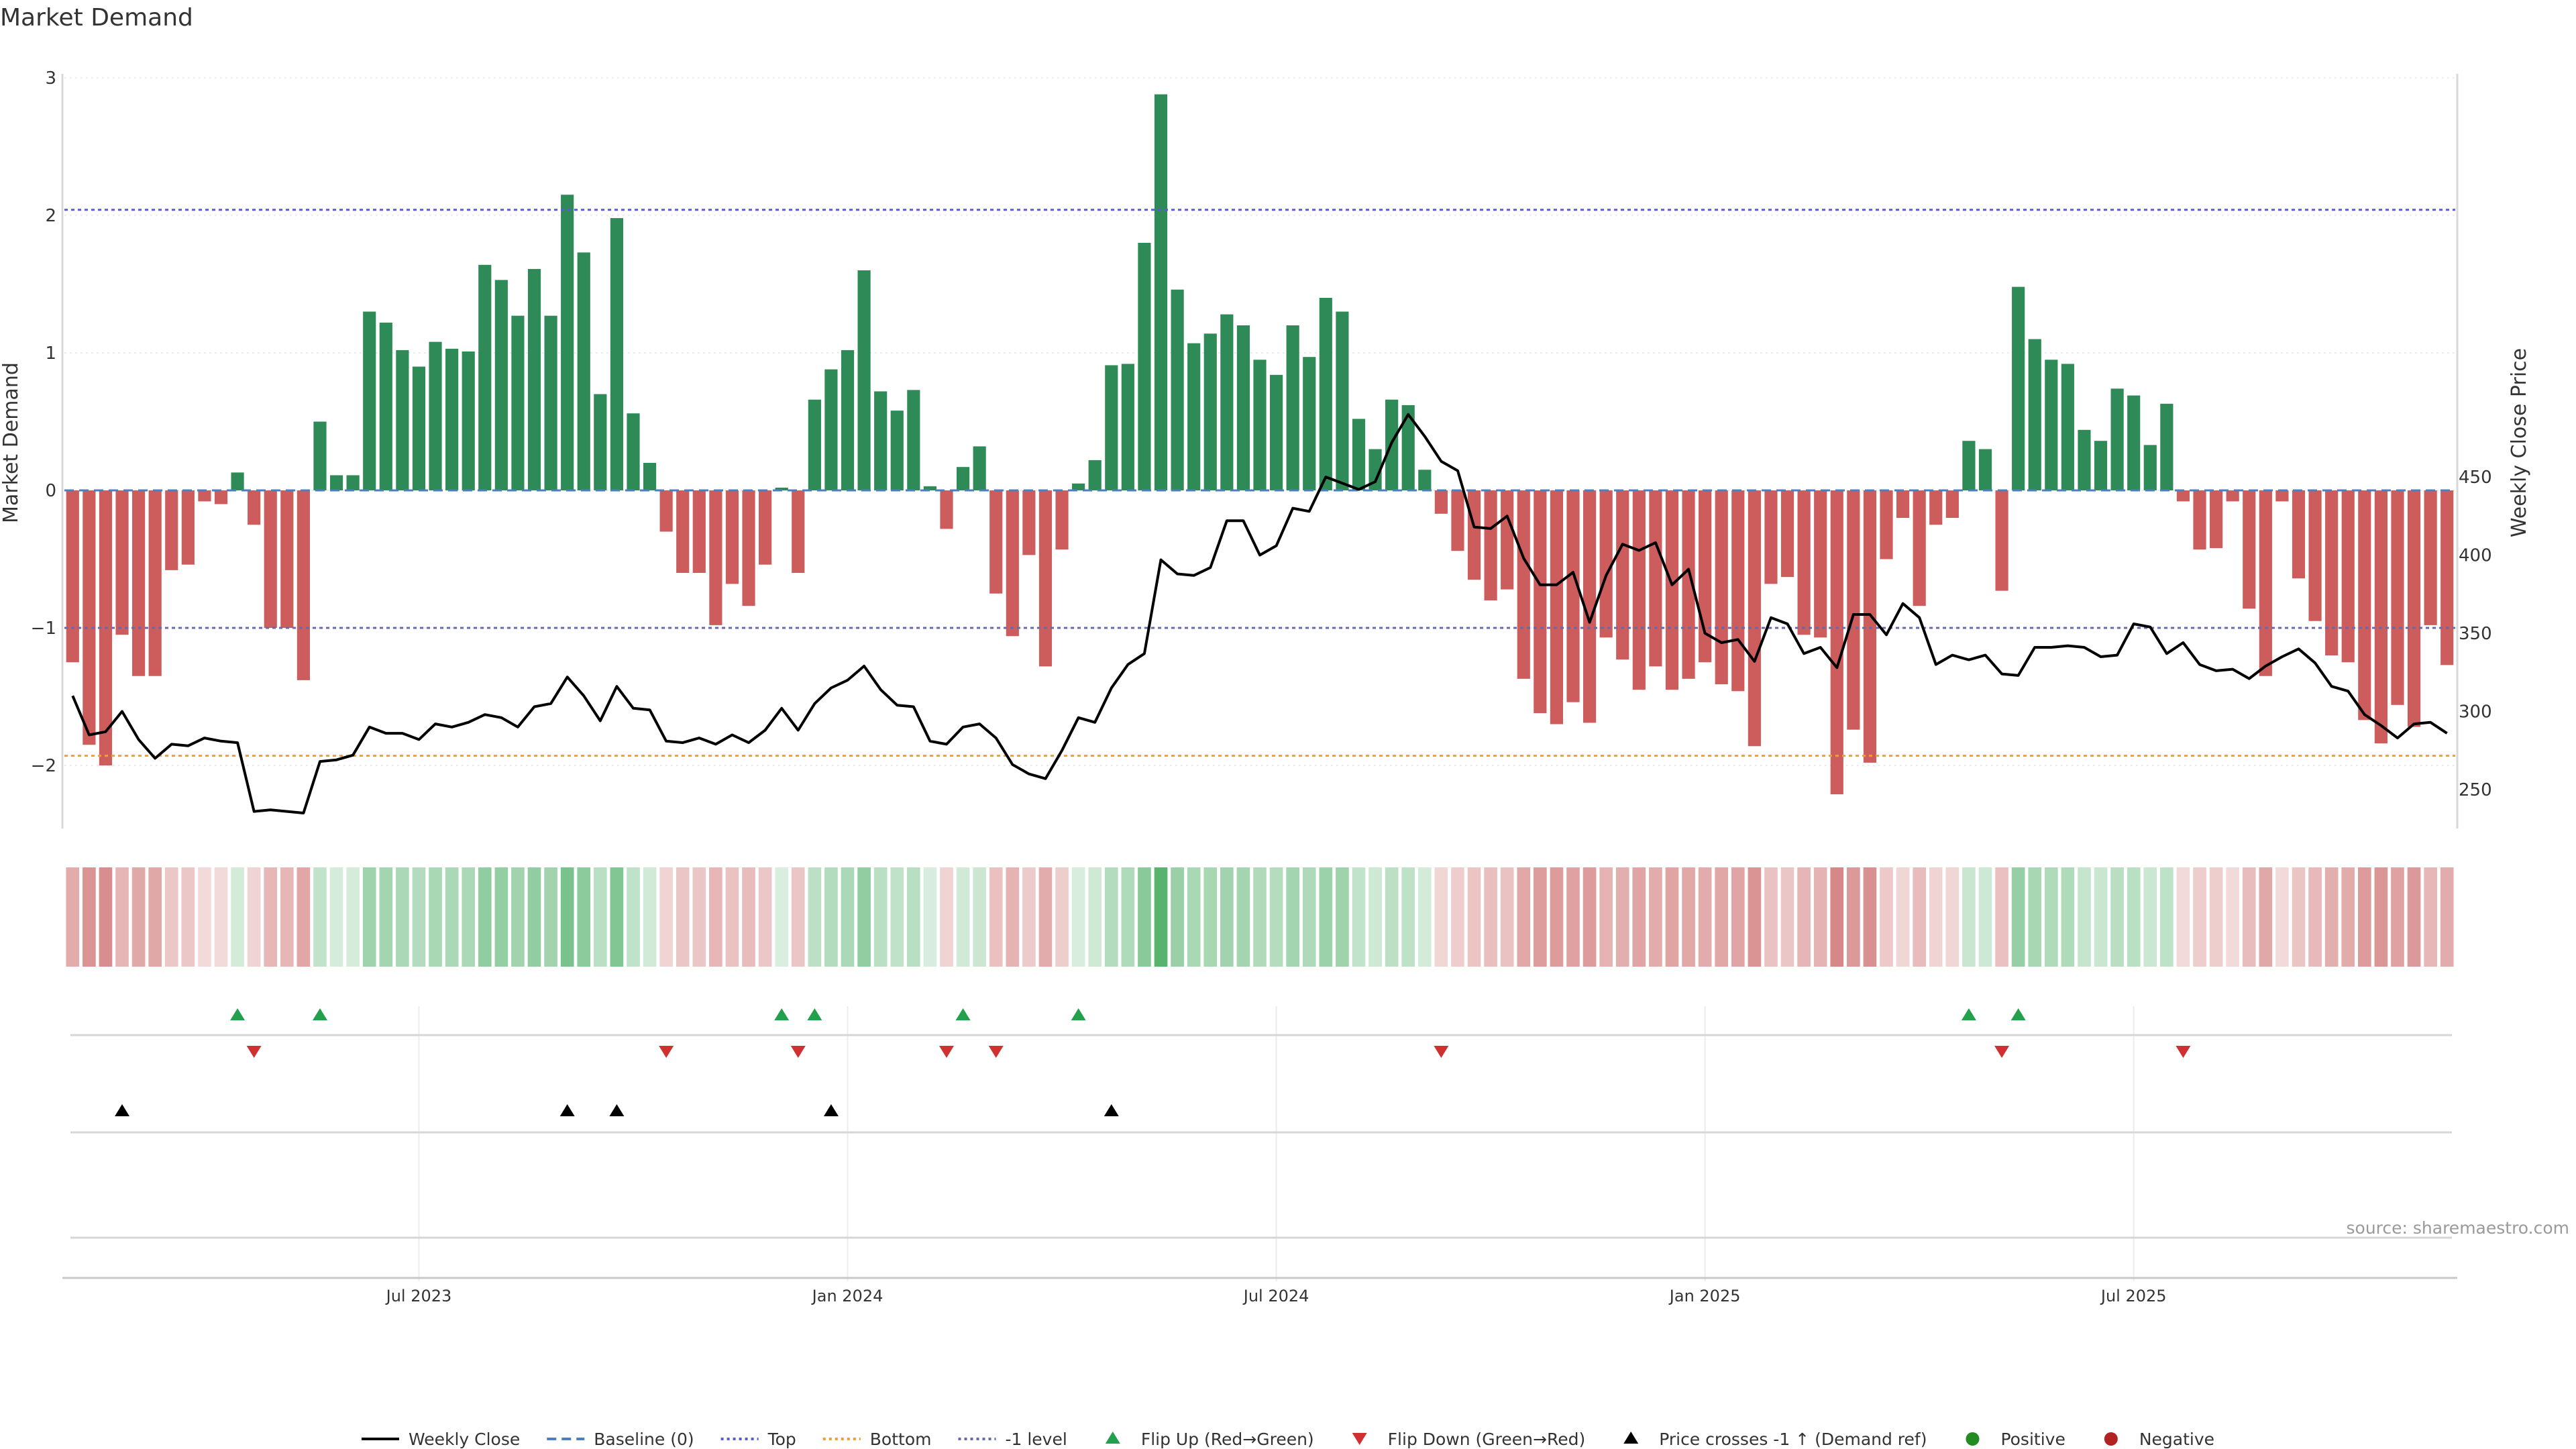 The height and width of the screenshot is (1449, 2576). What do you see at coordinates (1153, 1062) in the screenshot?
I see `event-markers` at bounding box center [1153, 1062].